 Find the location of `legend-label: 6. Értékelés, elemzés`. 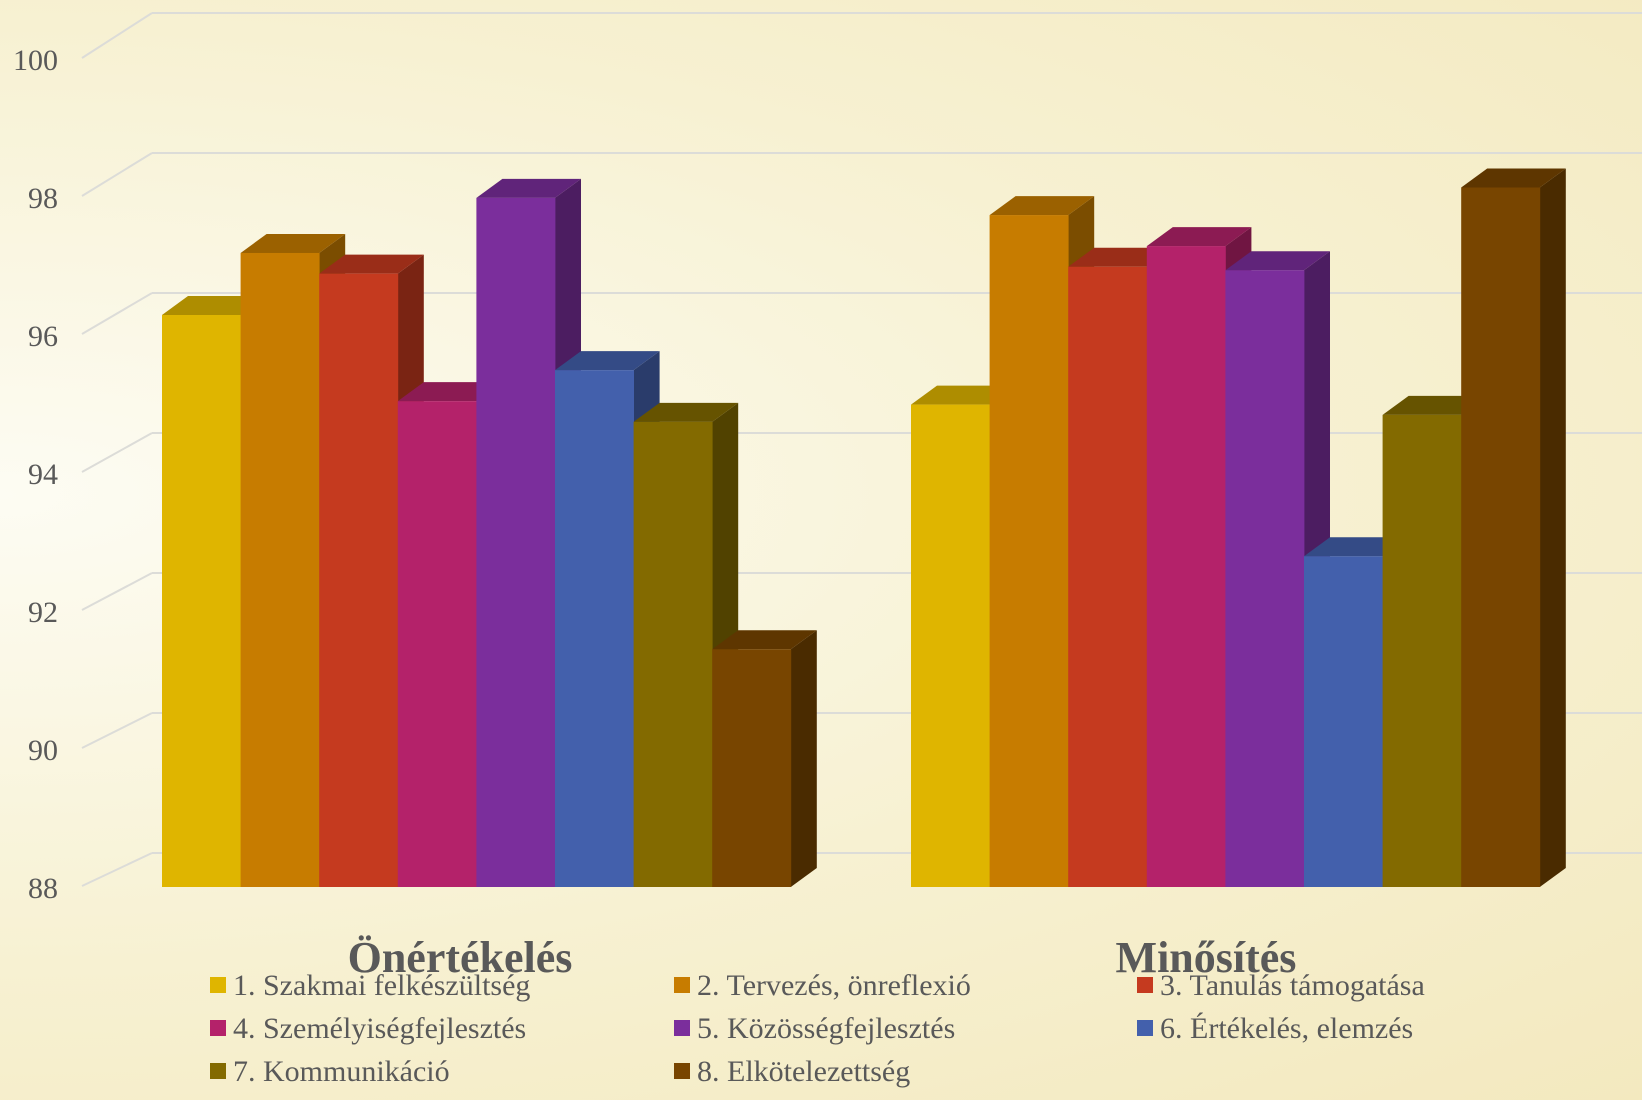

legend-label: 6. Értékelés, elemzés is located at coordinates (1286, 1028).